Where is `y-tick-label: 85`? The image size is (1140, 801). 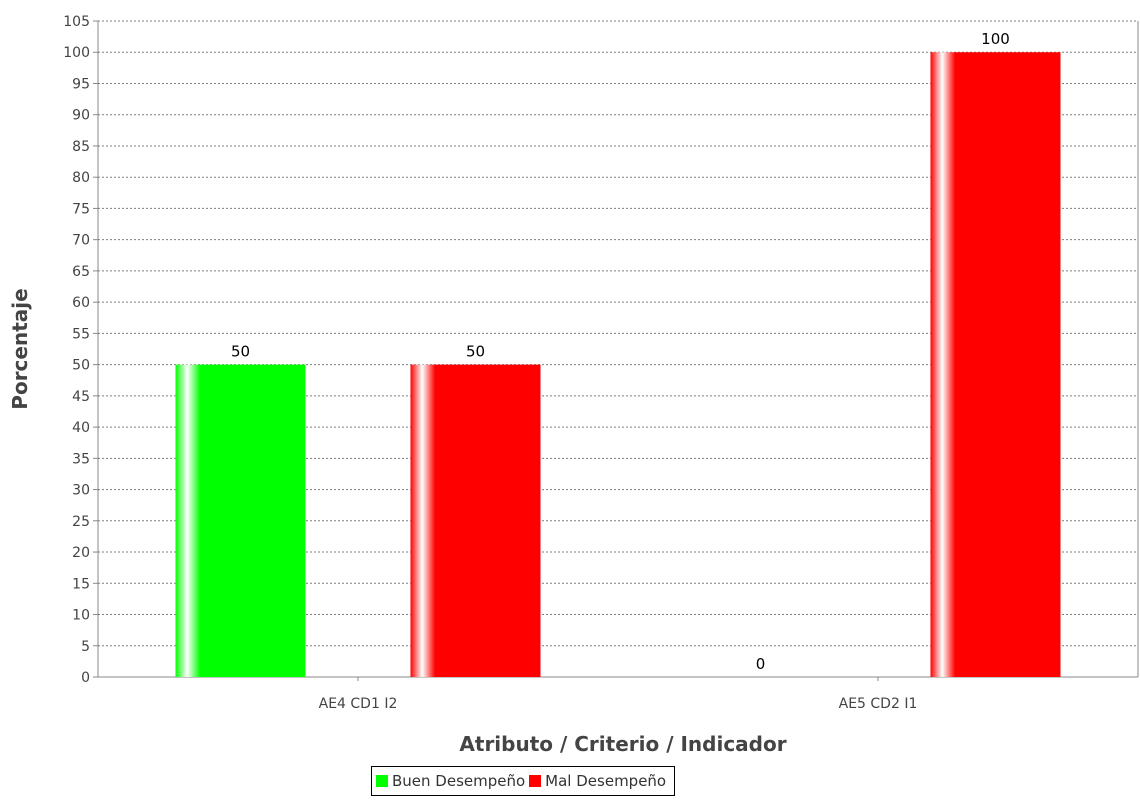
y-tick-label: 85 is located at coordinates (81, 147).